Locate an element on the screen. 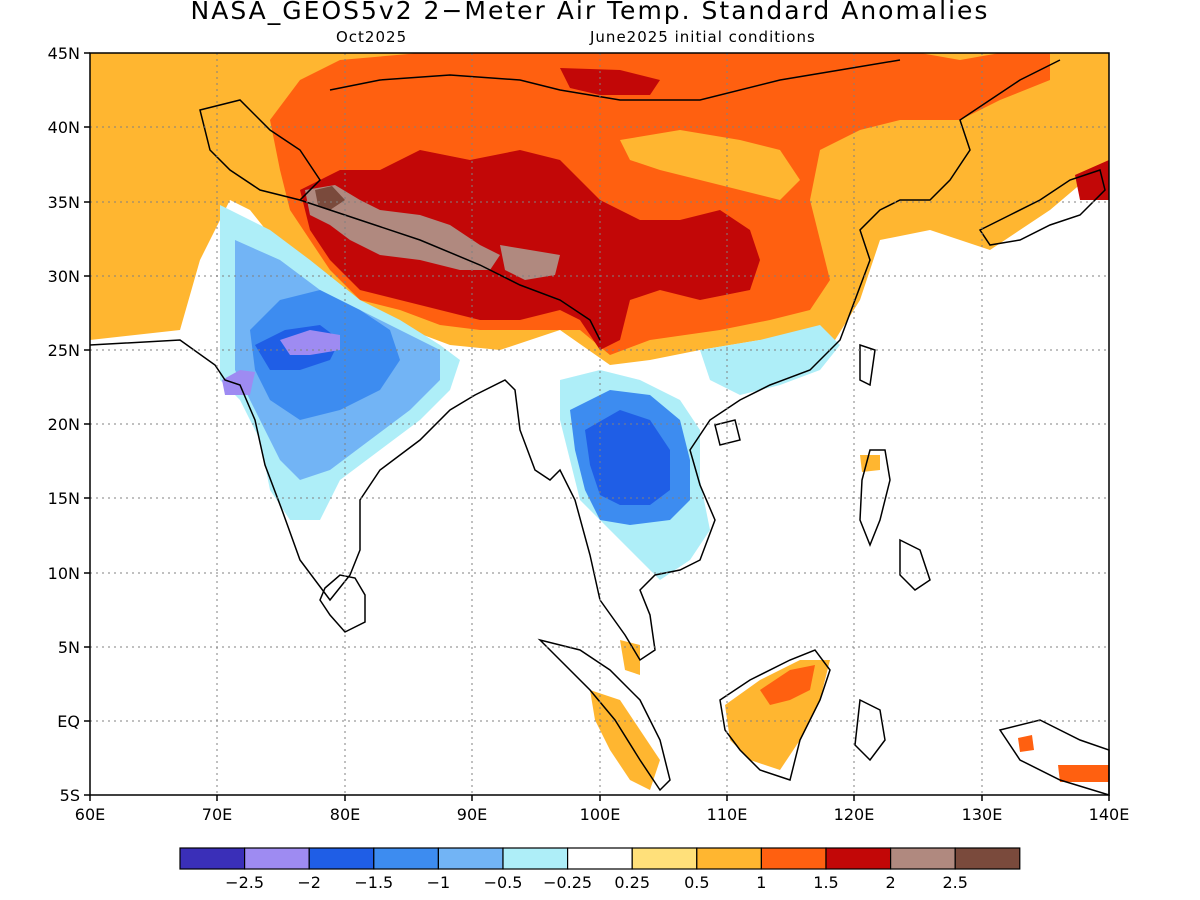  lon-label: 140E is located at coordinates (1109, 814).